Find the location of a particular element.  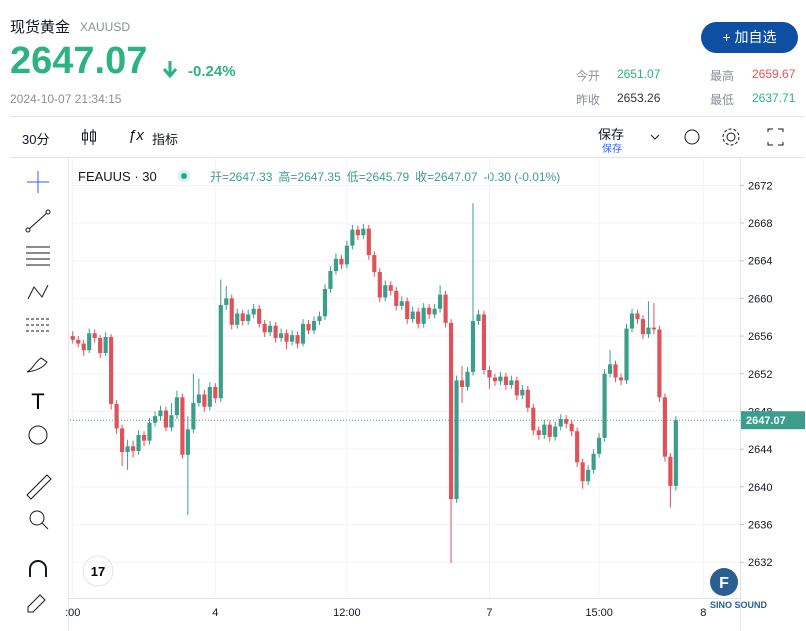

indicators-button: 指标 is located at coordinates (165, 139).